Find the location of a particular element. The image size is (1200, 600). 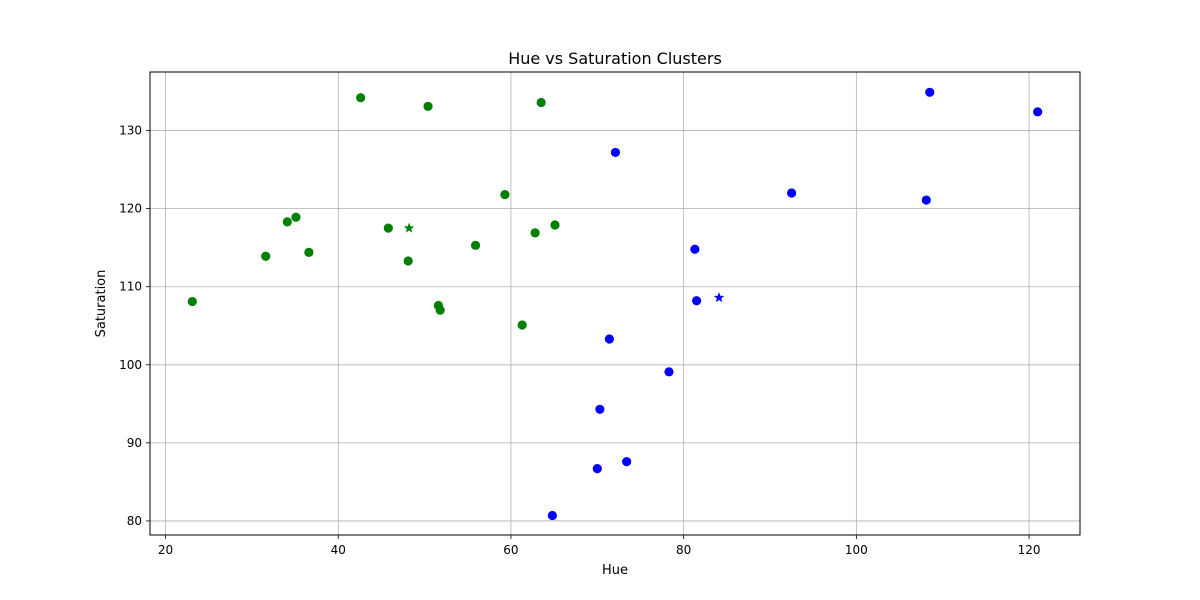

x-tick-label: 40 is located at coordinates (338, 550).